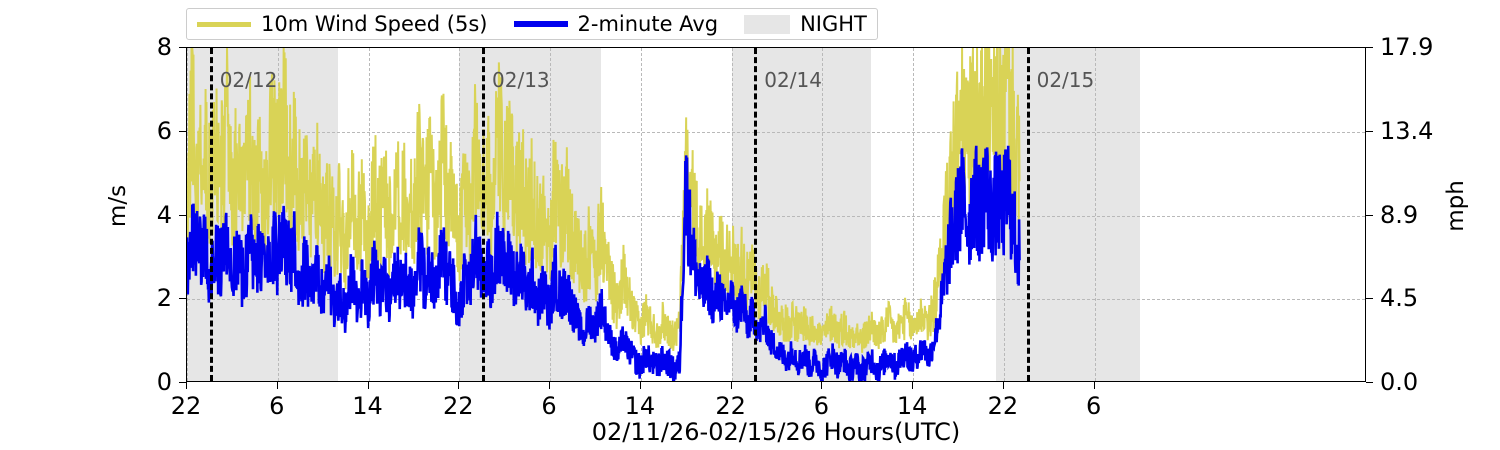 The width and height of the screenshot is (1500, 450). What do you see at coordinates (1399, 215) in the screenshot?
I see `y-axis-right-tick-label: 8.9` at bounding box center [1399, 215].